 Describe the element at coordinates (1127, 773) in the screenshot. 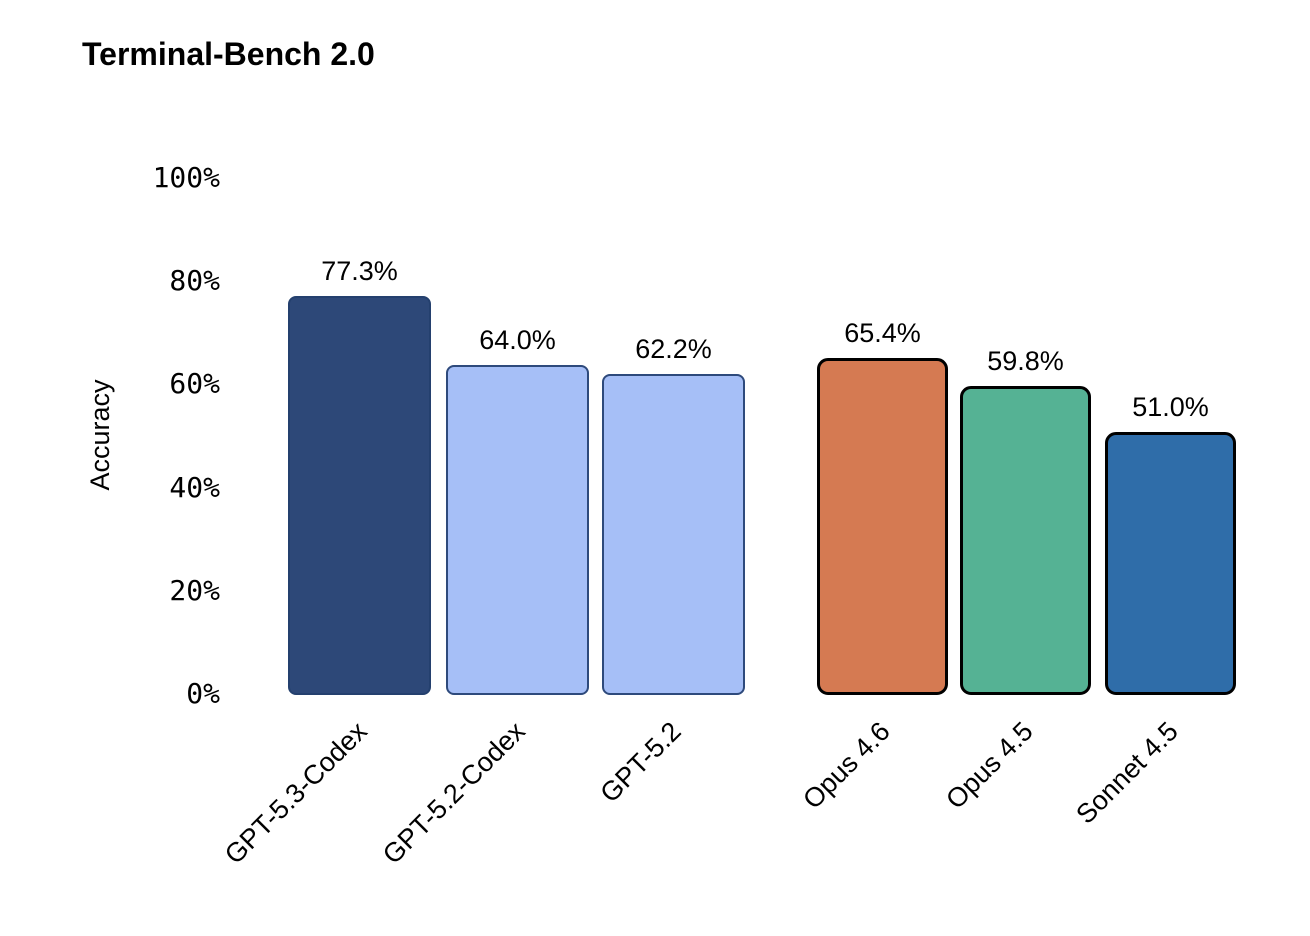

I see `x-tick-label: Sonnet 4.5` at that location.